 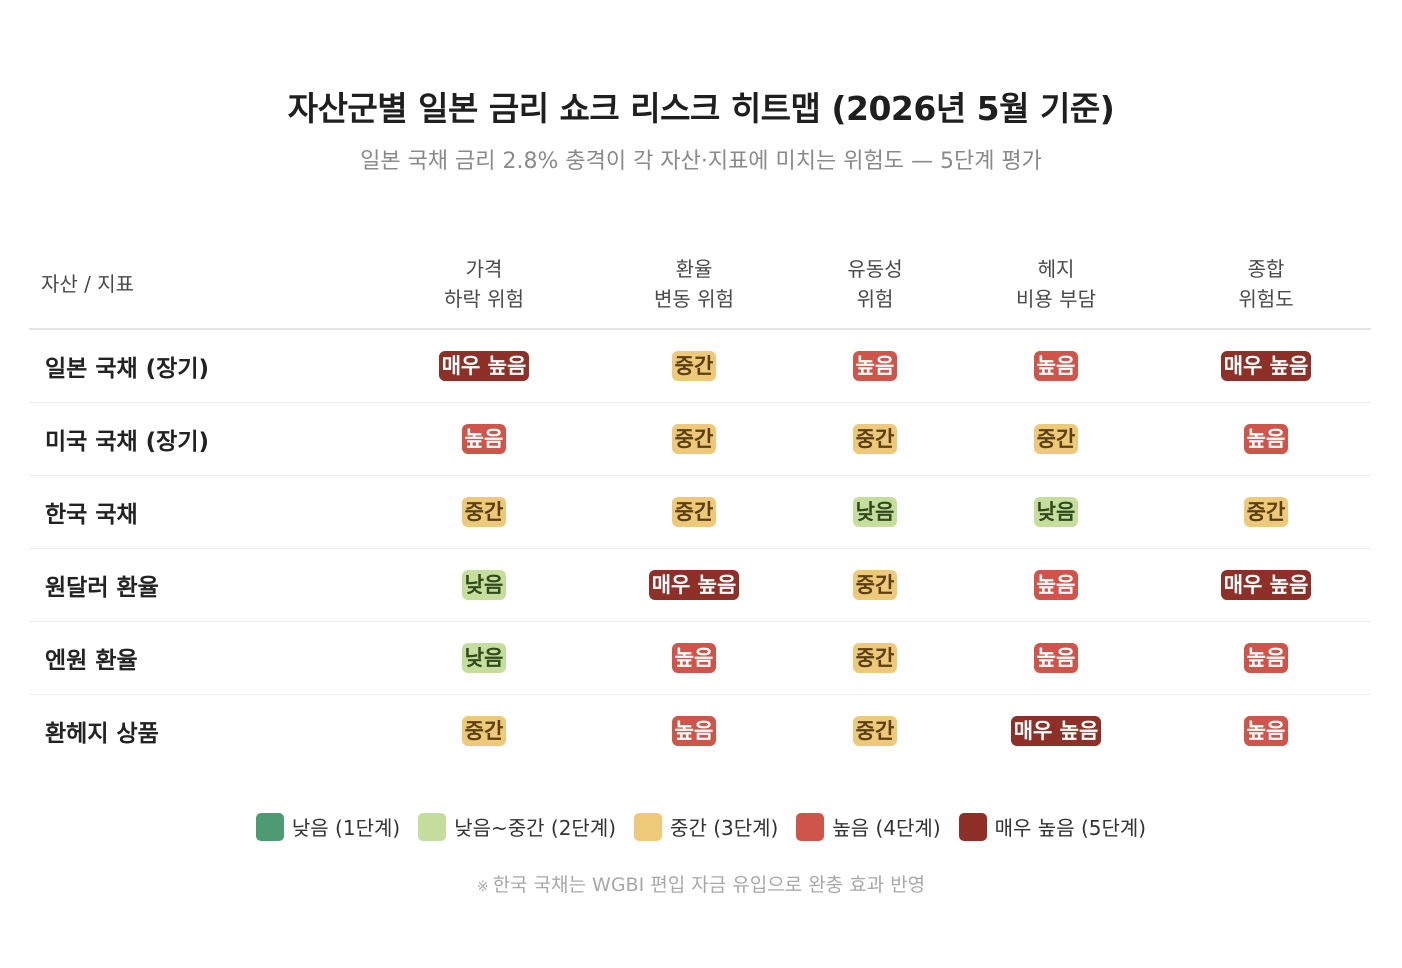 I want to click on footnote: ※ 한국 국채는 WGBI 편입 자금 유입으로 완충 효과 반영, so click(x=701, y=883).